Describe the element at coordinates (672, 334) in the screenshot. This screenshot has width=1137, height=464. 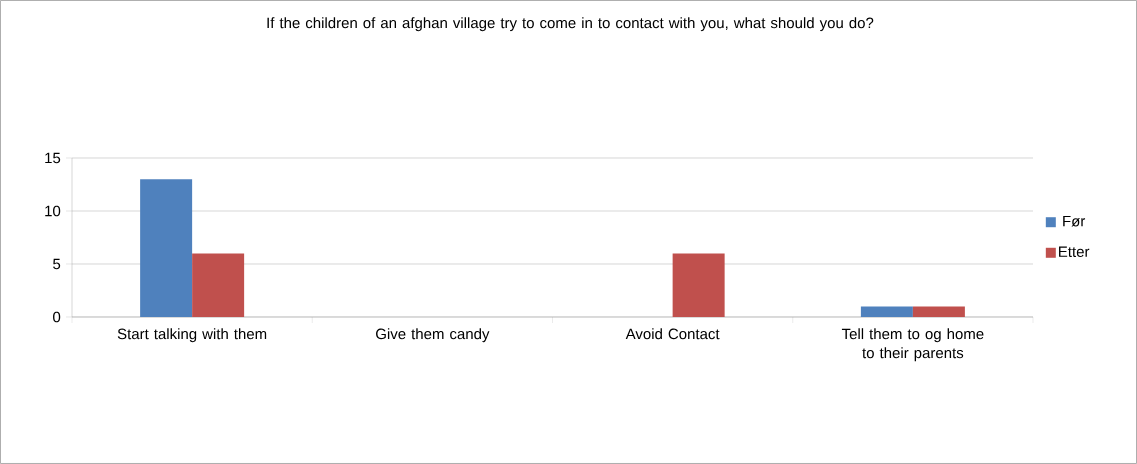
I see `x-tick-label: Avoid Contact` at that location.